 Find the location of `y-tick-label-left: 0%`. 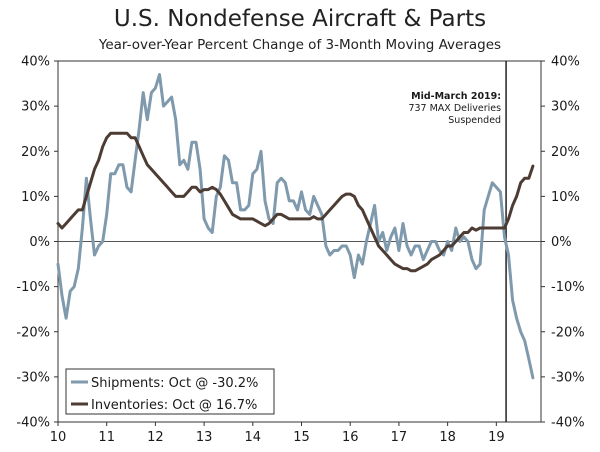

y-tick-label-left: 0% is located at coordinates (39, 242).